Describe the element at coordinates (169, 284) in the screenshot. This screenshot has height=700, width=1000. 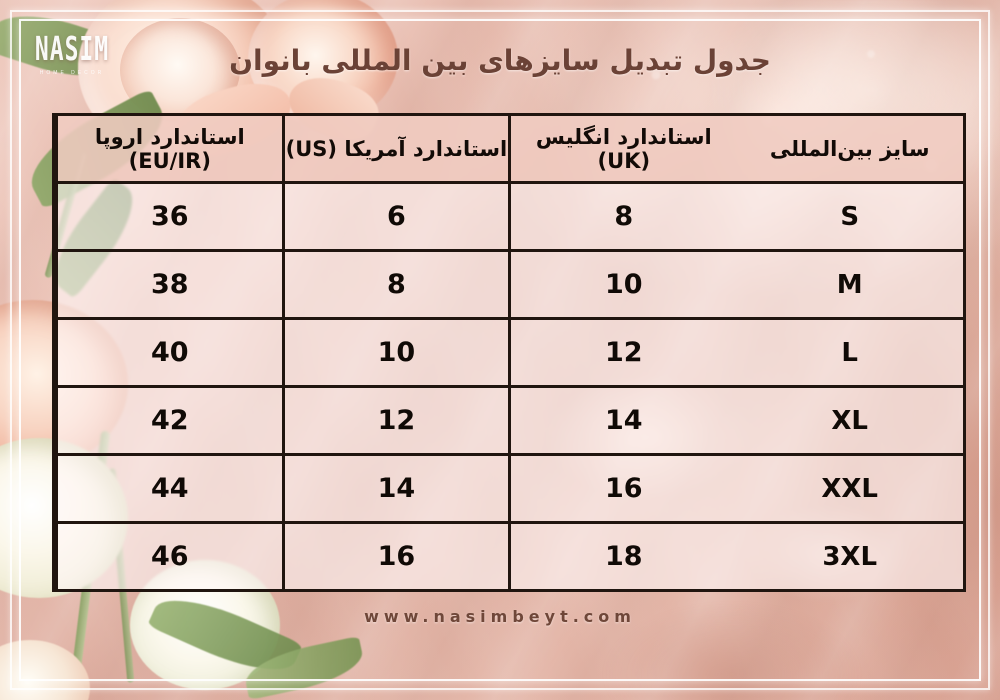
I see `cell-eu: 38` at that location.